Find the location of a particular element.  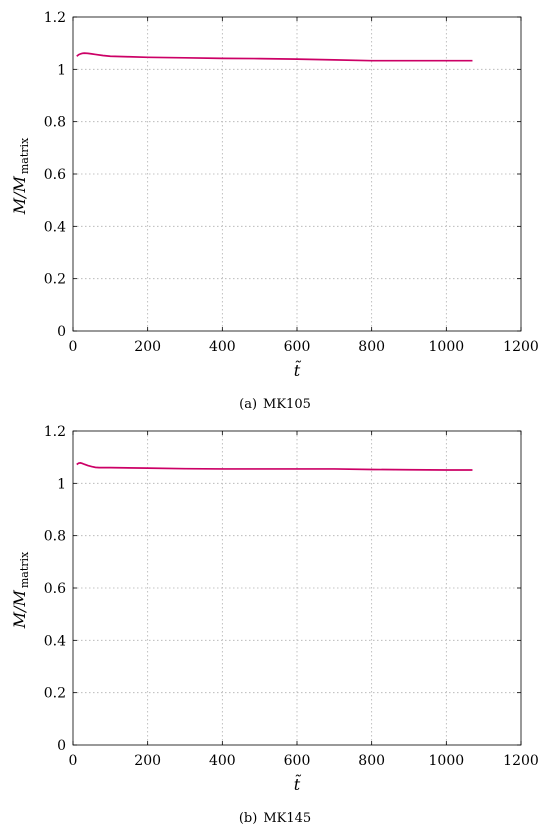

figure-caption: (b) MK145 is located at coordinates (275, 818).